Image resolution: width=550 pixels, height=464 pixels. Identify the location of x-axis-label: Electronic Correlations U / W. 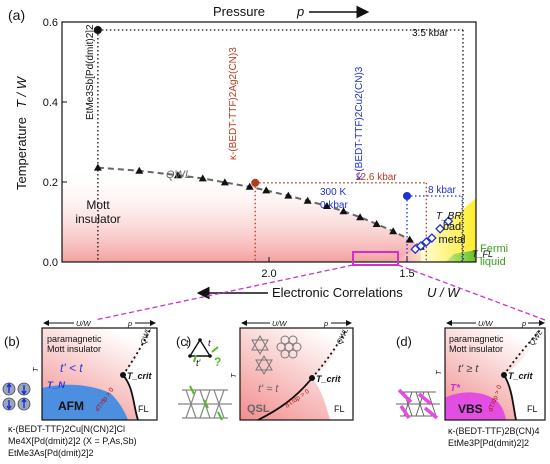
(328, 292).